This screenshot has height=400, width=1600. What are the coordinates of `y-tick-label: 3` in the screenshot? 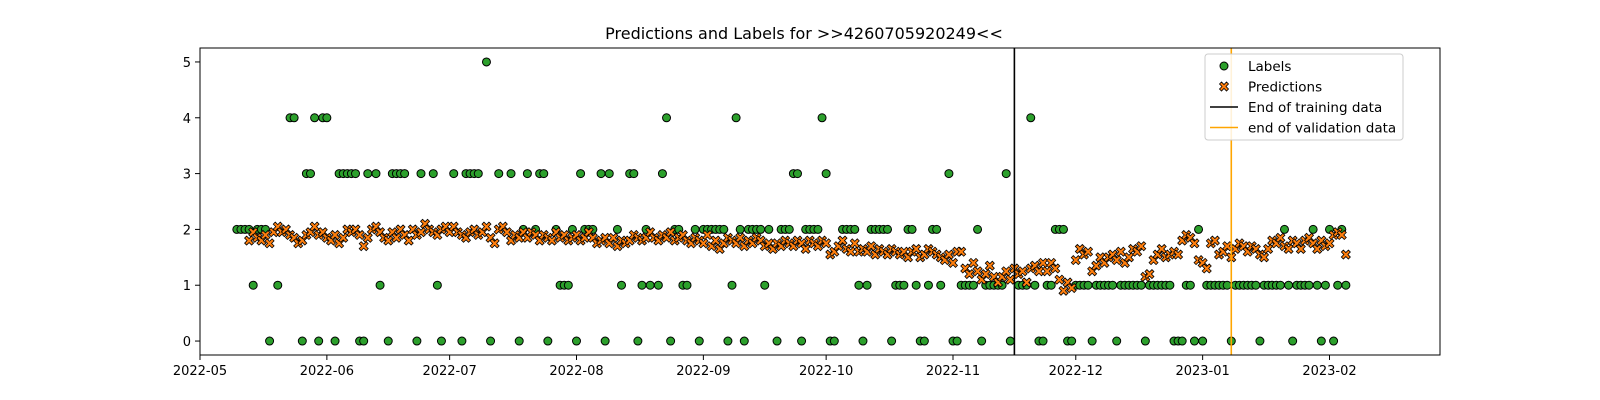 It's located at (187, 175).